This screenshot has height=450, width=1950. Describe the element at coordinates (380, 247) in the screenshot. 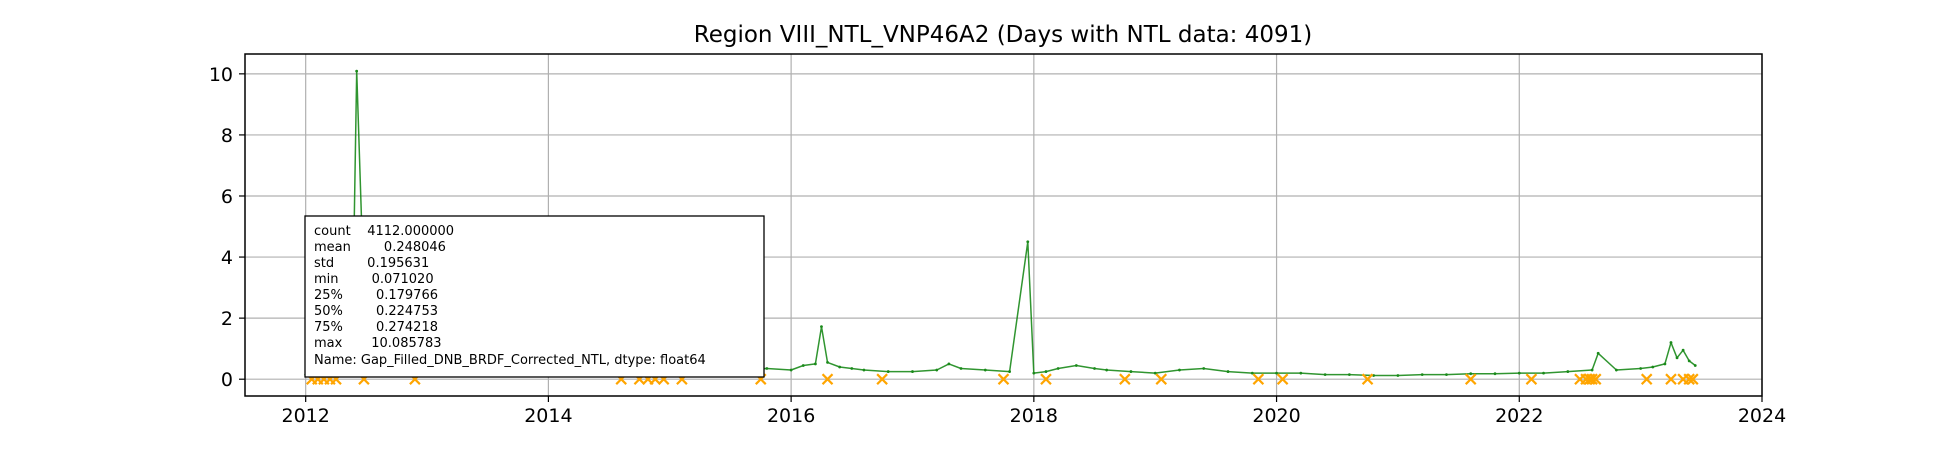

I see `stats-line-mean: mean 0.248046` at that location.